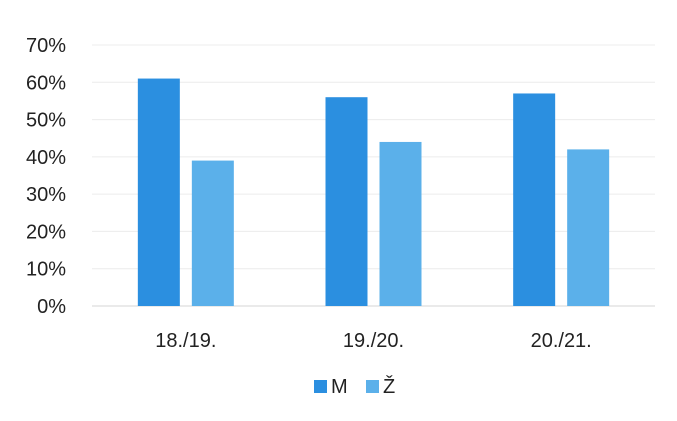 Image resolution: width=677 pixels, height=421 pixels. Describe the element at coordinates (372, 386) in the screenshot. I see `legend-swatch-z` at that location.